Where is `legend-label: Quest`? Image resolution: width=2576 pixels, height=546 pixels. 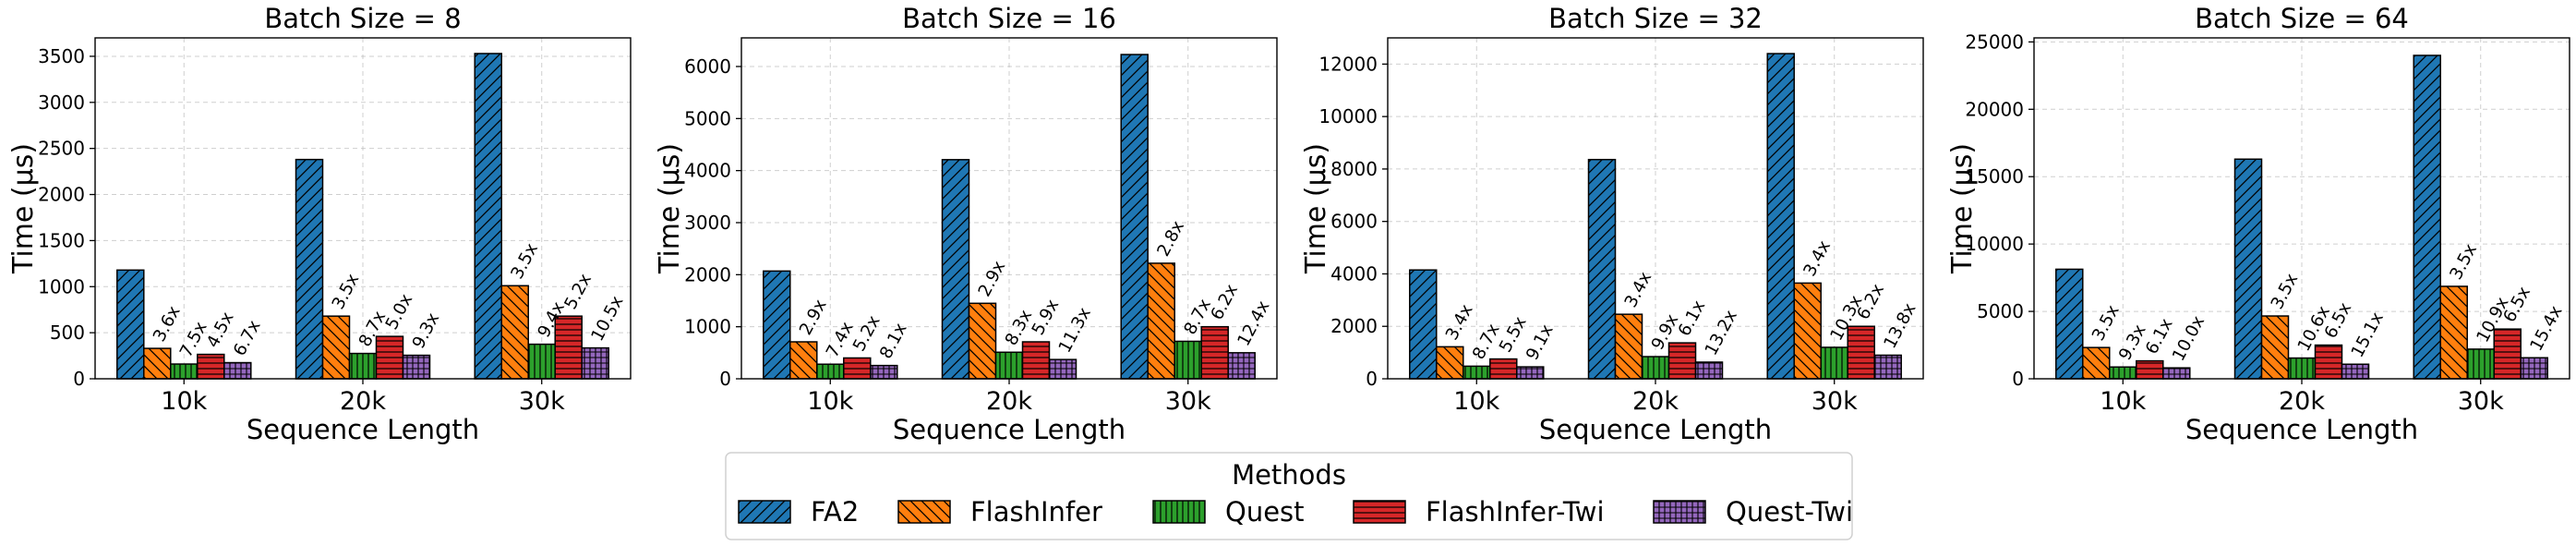
legend-label: Quest is located at coordinates (1265, 512).